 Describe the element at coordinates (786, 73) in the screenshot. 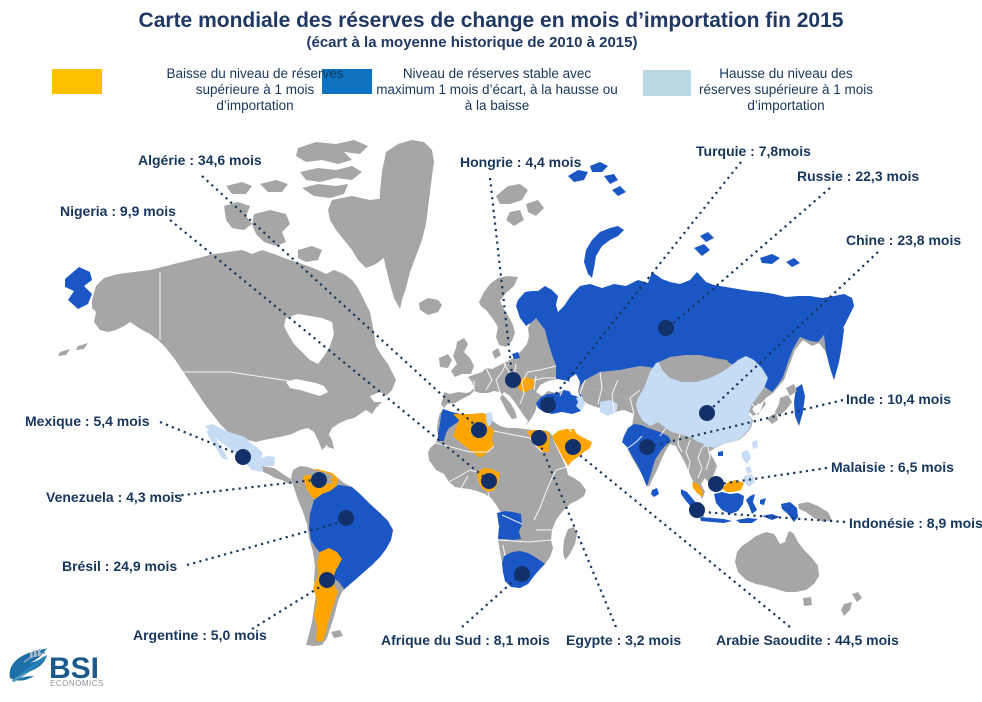

I see `svg-text: Hausse du niveau des` at that location.